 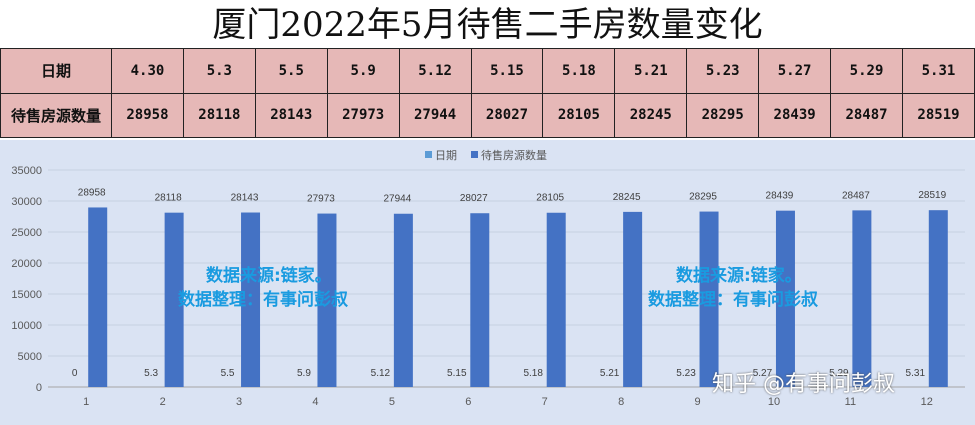 I want to click on count-cell: 28487, so click(x=866, y=115).